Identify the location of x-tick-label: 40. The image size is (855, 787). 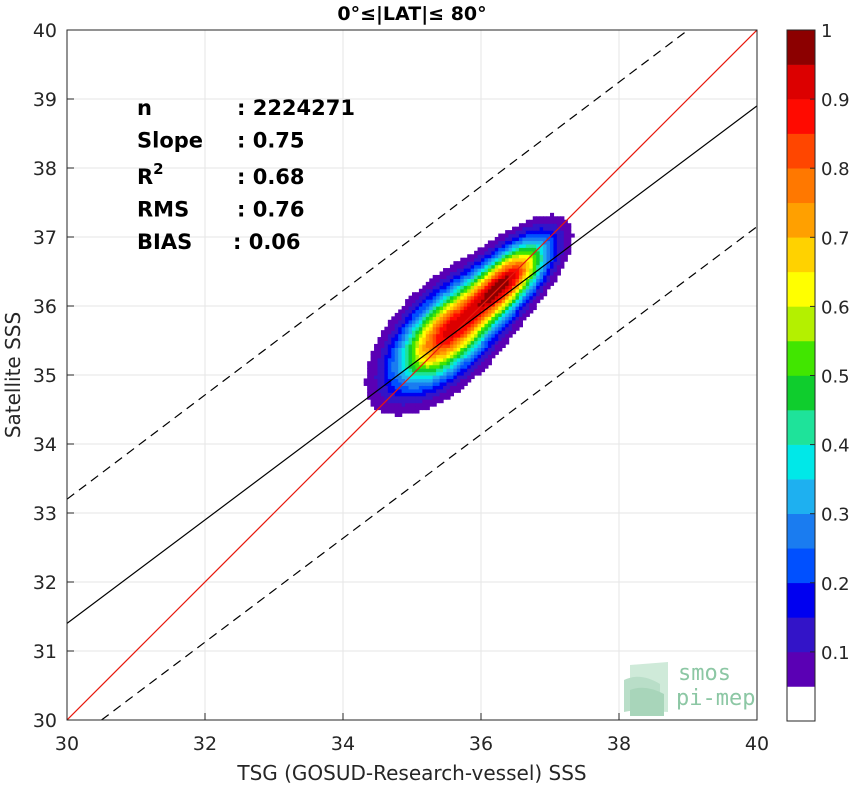
(757, 744).